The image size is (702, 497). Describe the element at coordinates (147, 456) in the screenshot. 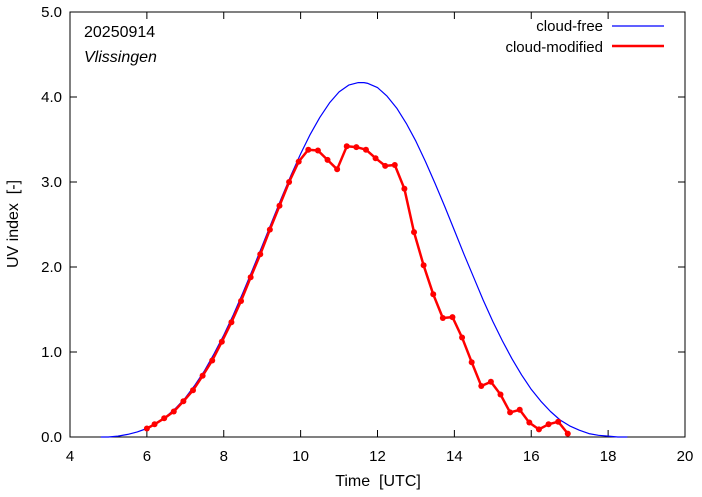

I see `x-tick-label: 6` at that location.